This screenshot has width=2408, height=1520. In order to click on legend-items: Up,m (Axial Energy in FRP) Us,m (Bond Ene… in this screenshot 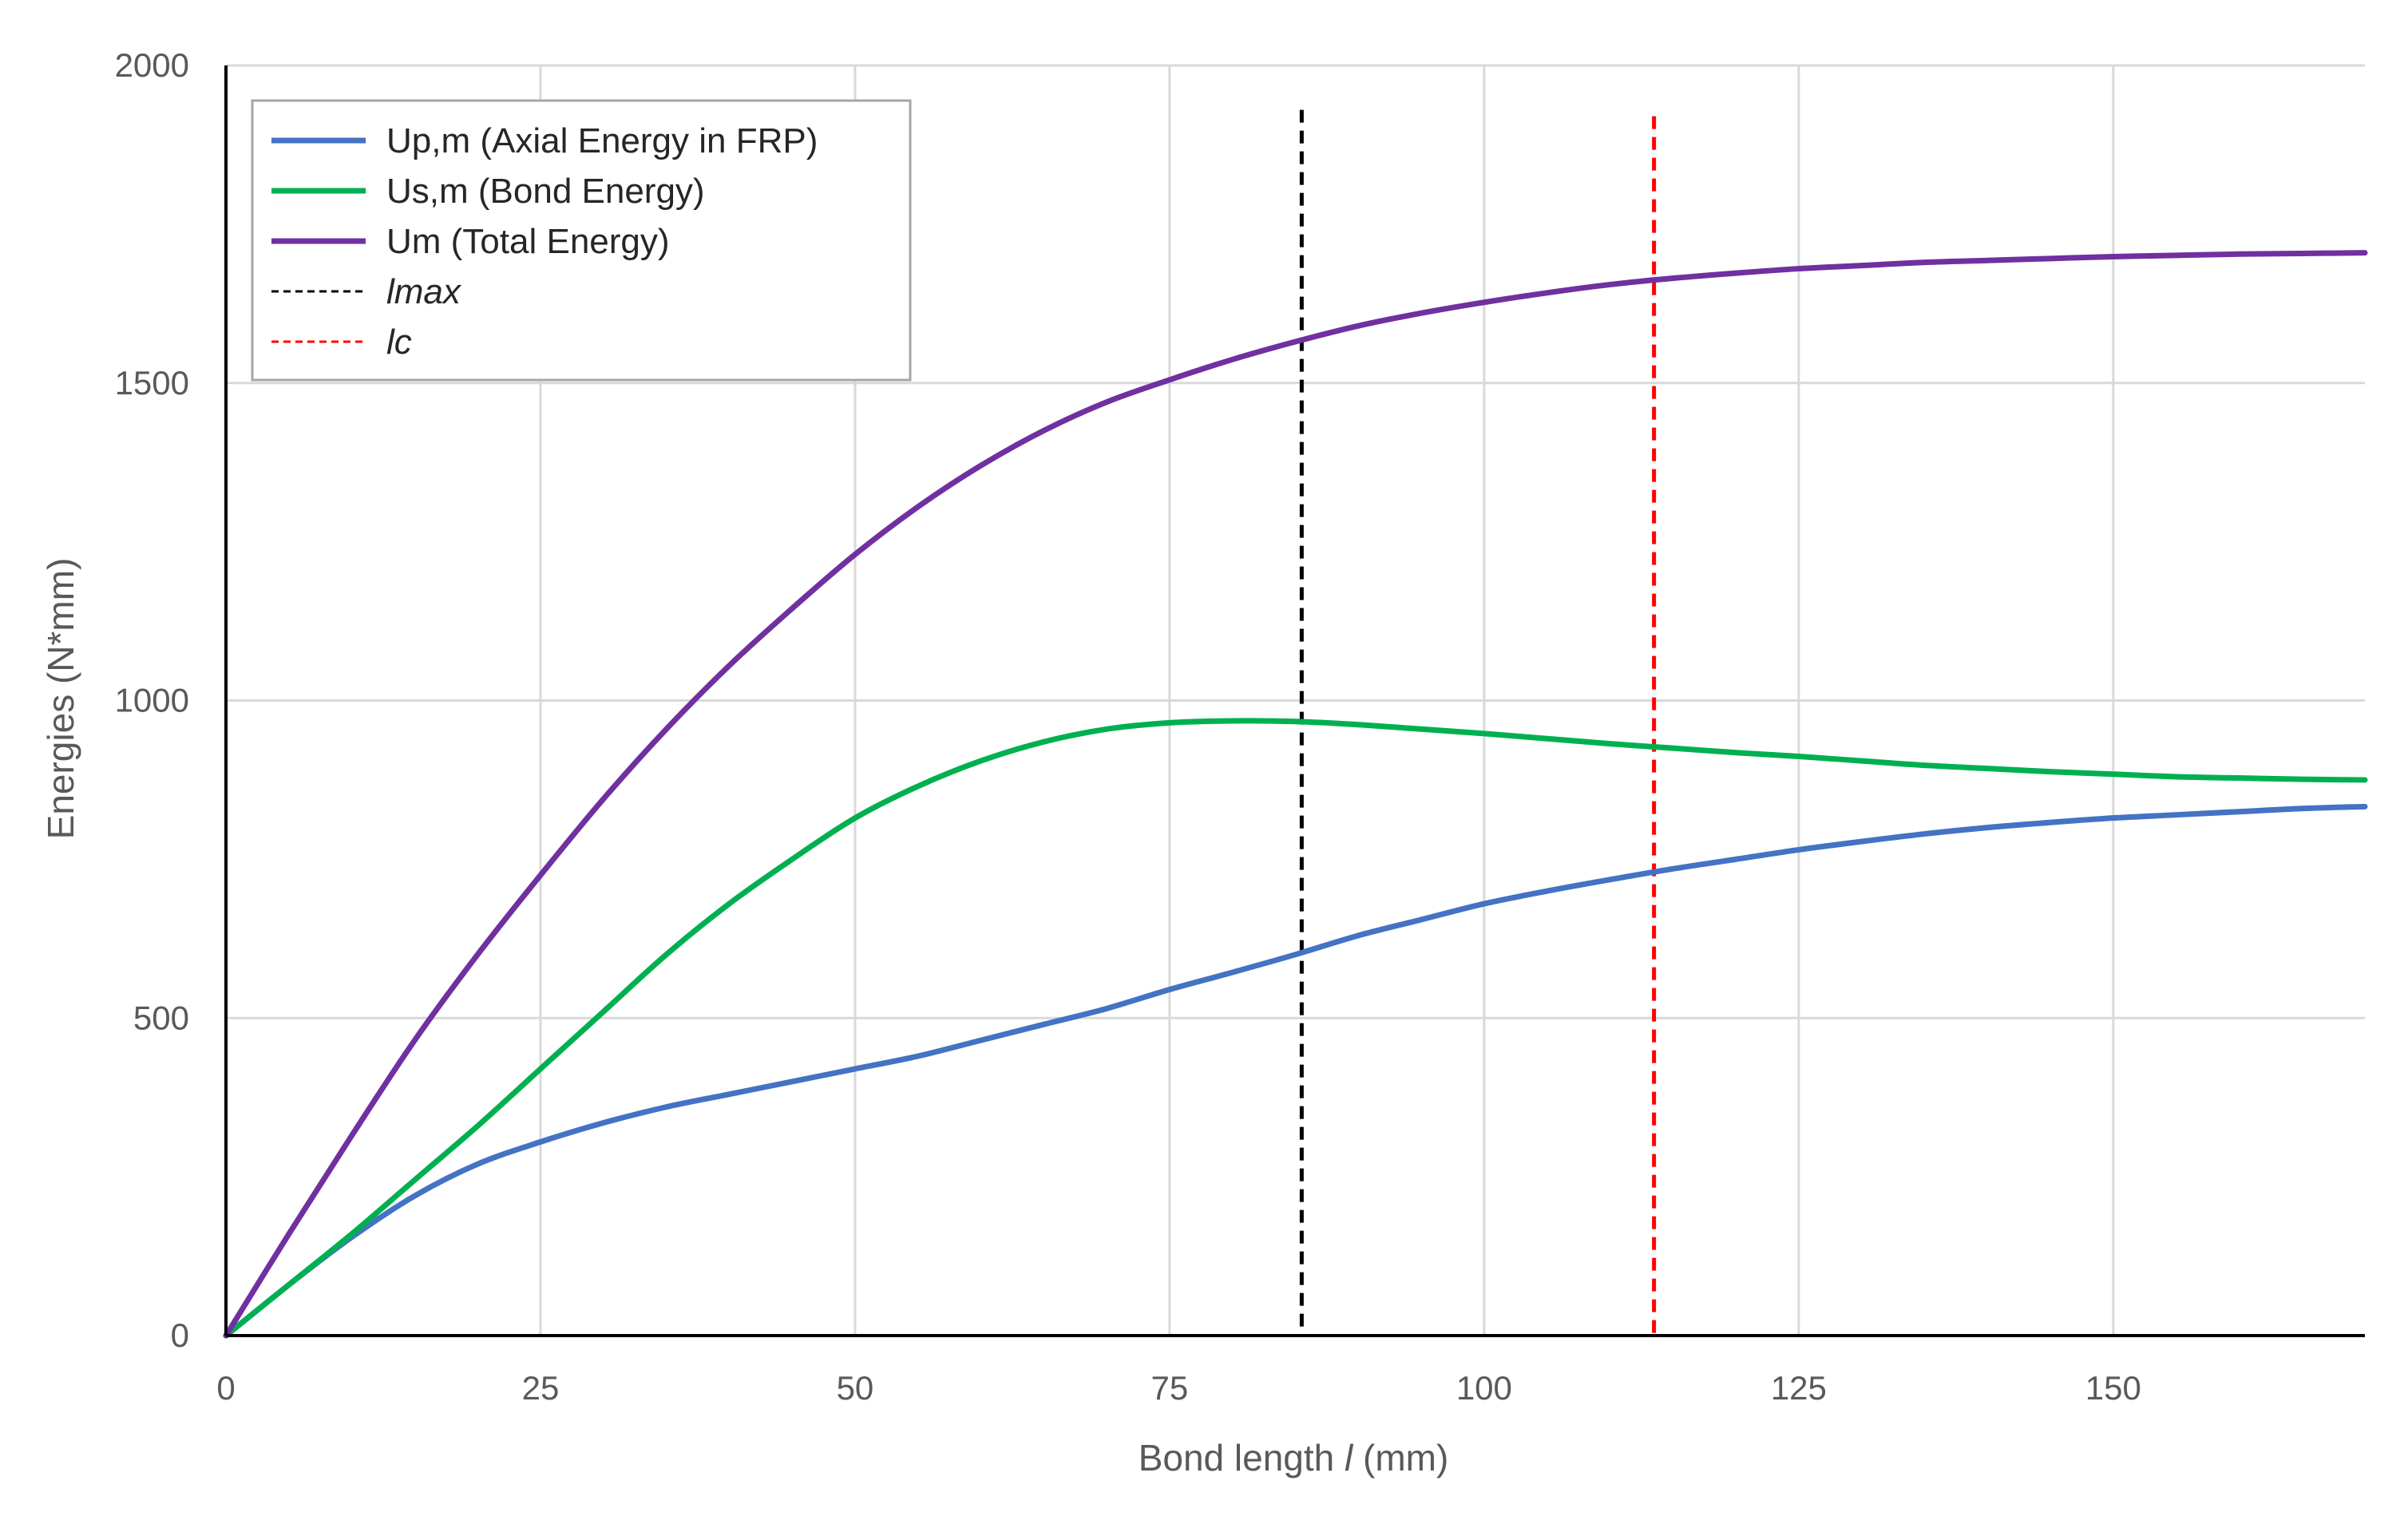, I will do `click(544, 241)`.